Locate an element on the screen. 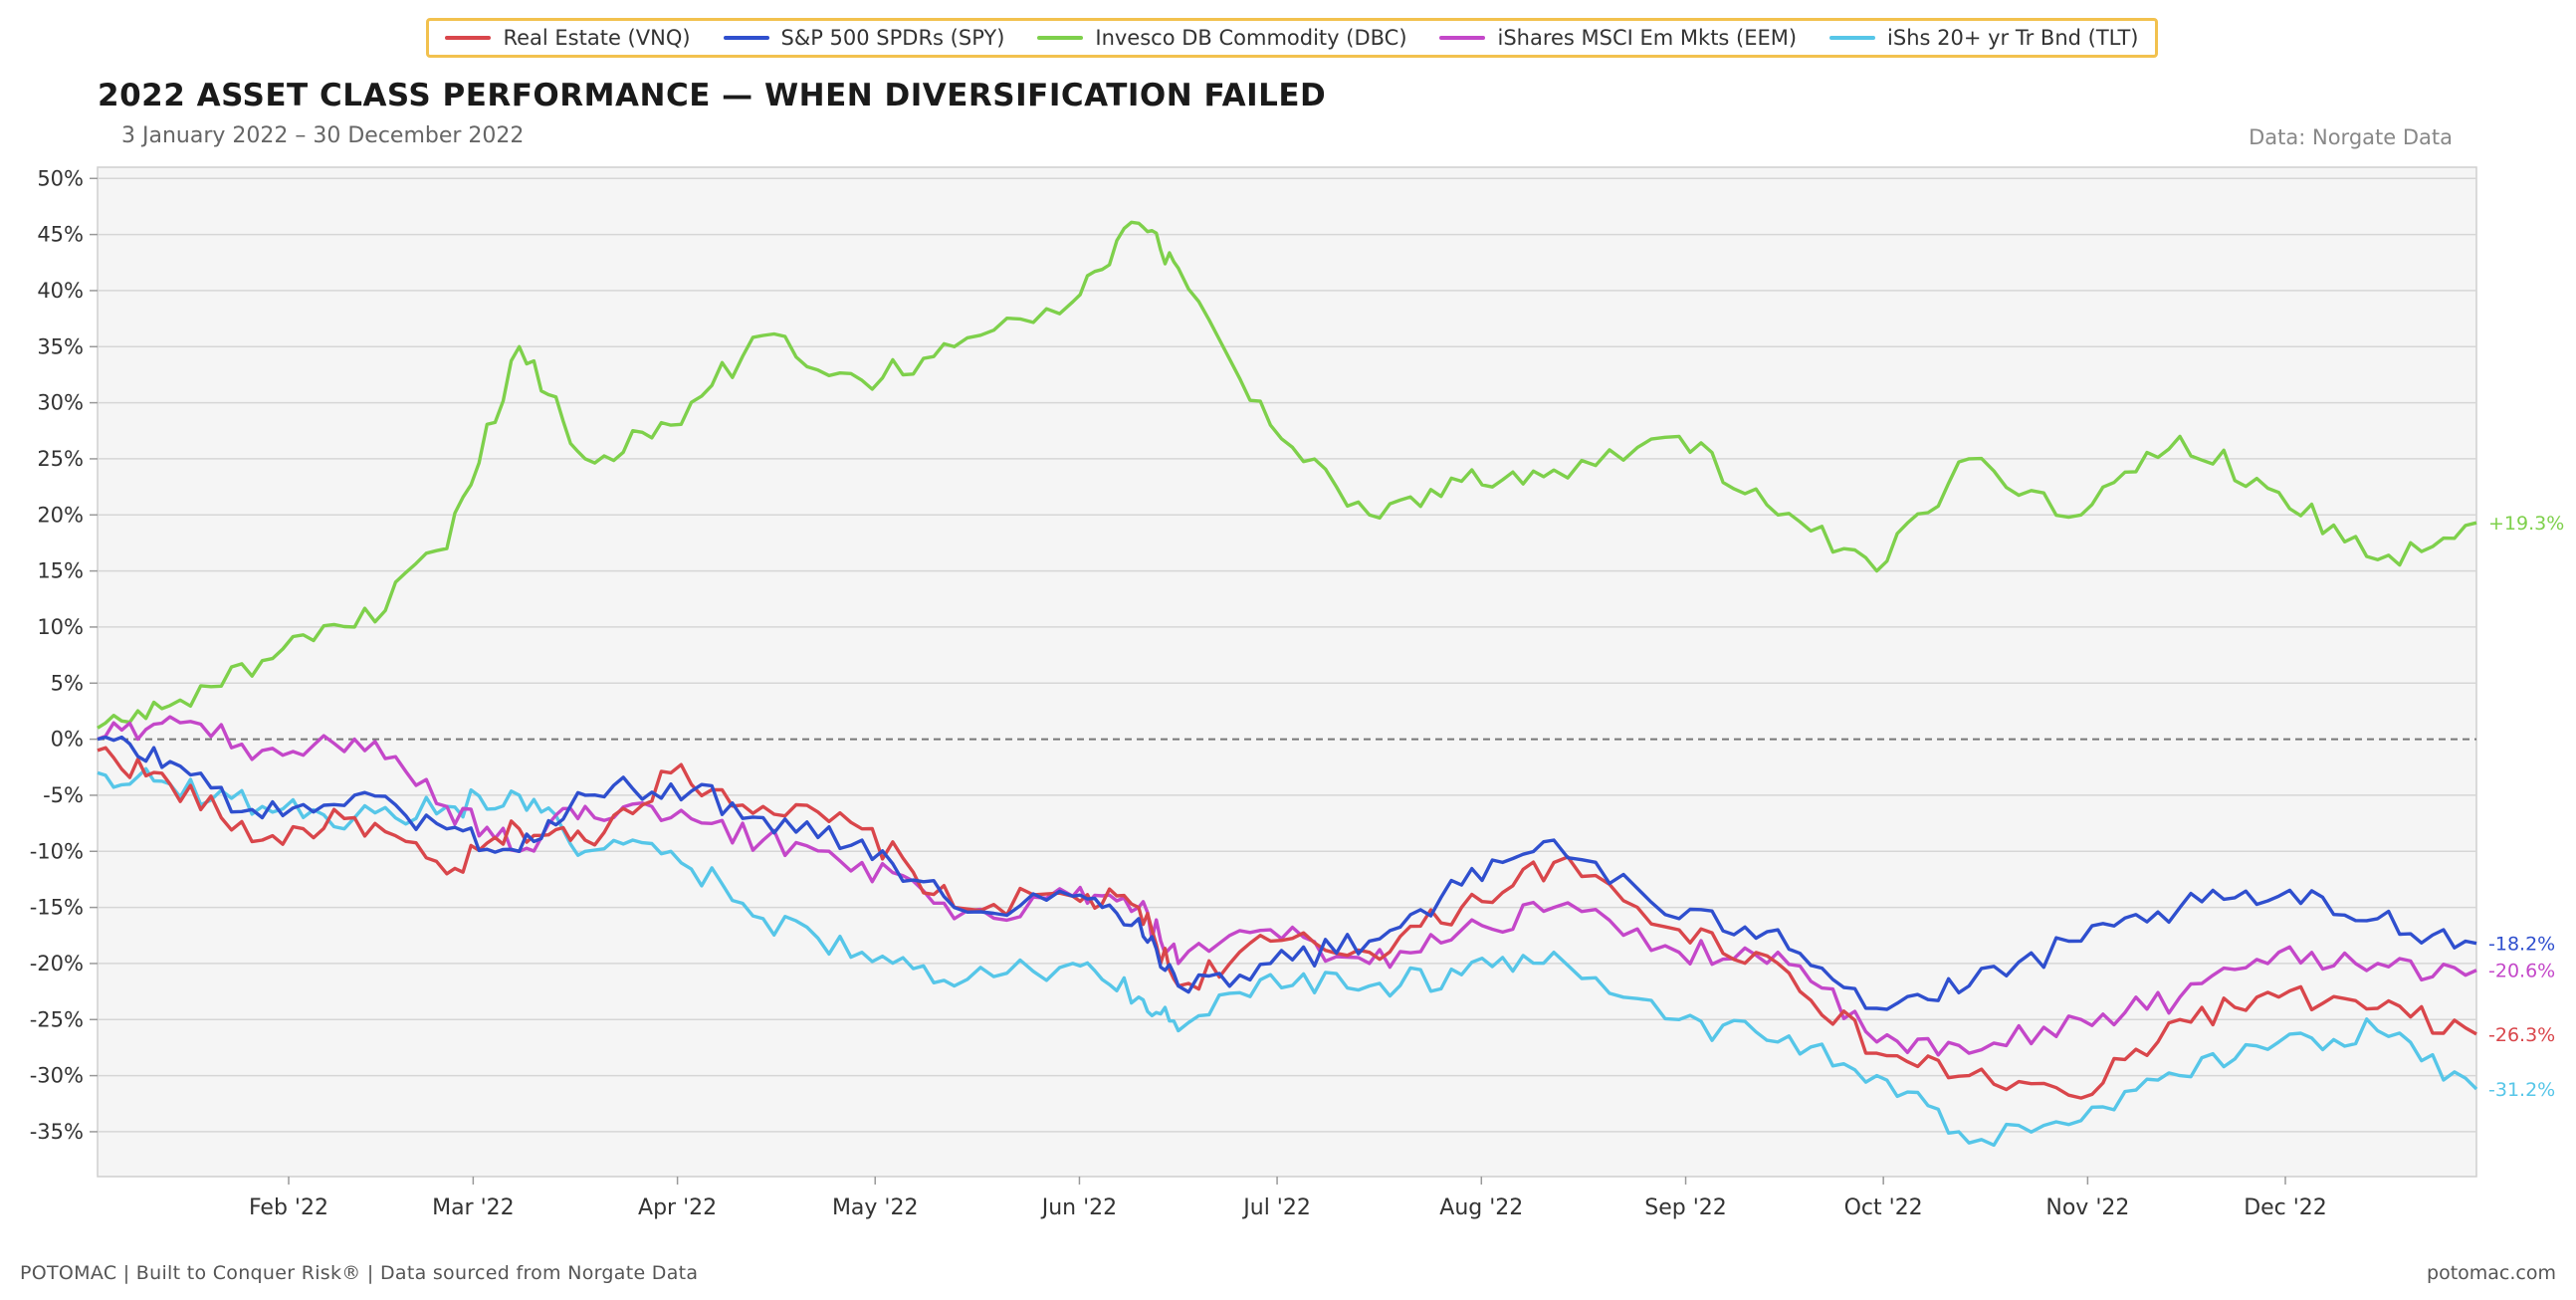 The height and width of the screenshot is (1300, 2576). x-tick-label: Apr '22 is located at coordinates (677, 1207).